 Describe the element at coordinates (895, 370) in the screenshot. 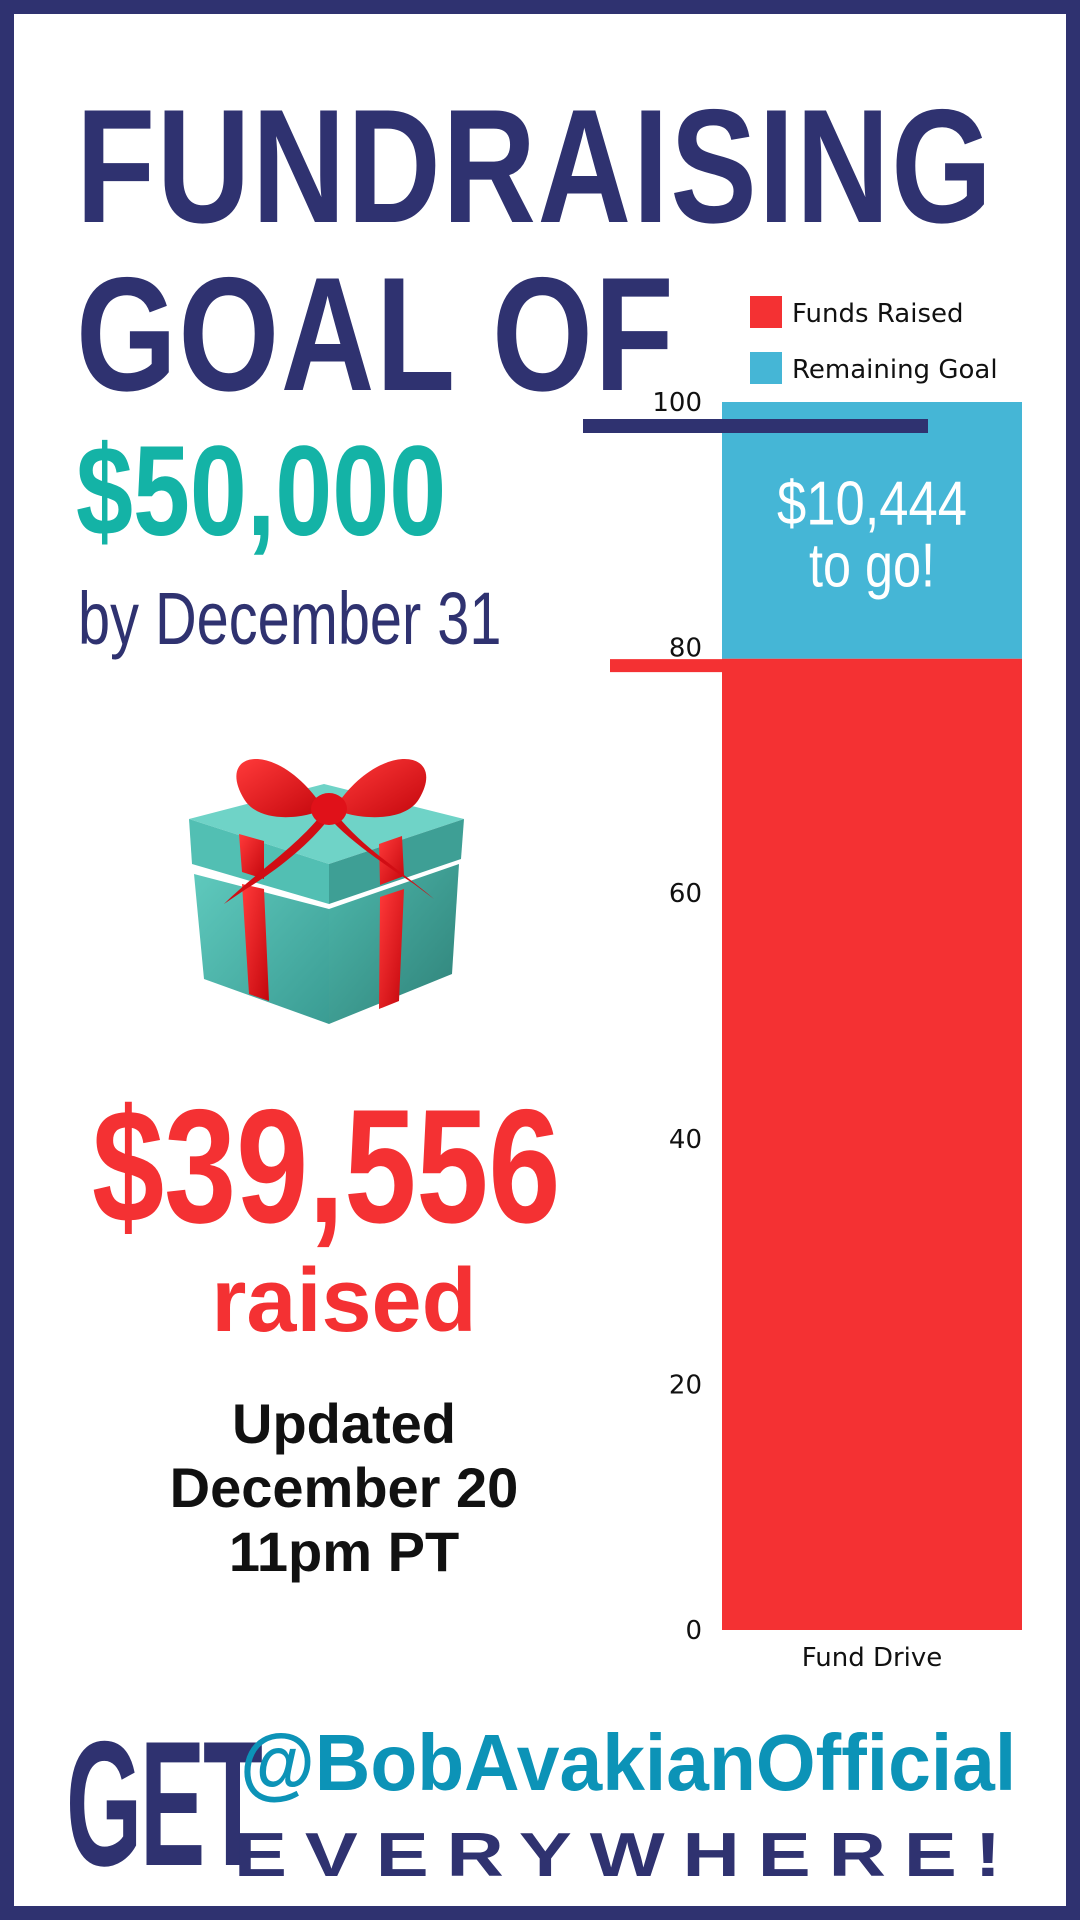

I see `legend-label: Remaining Goal` at that location.